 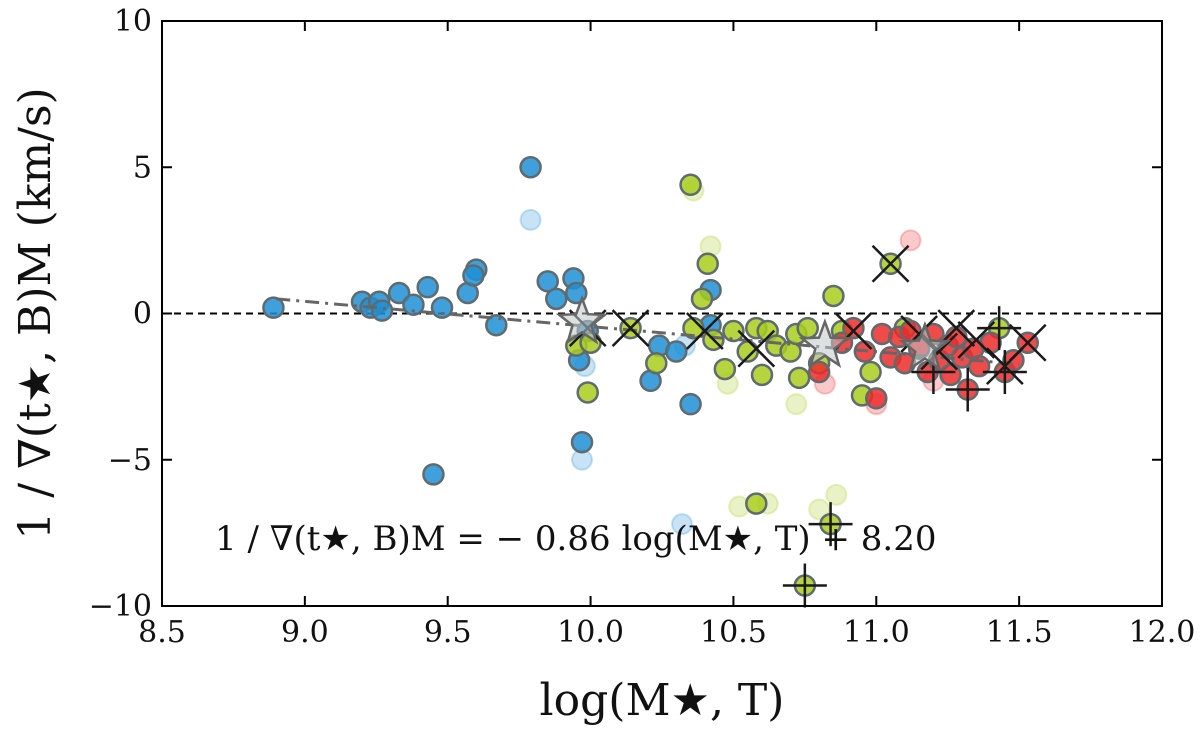 I want to click on star-markers-layer, so click(x=753, y=332).